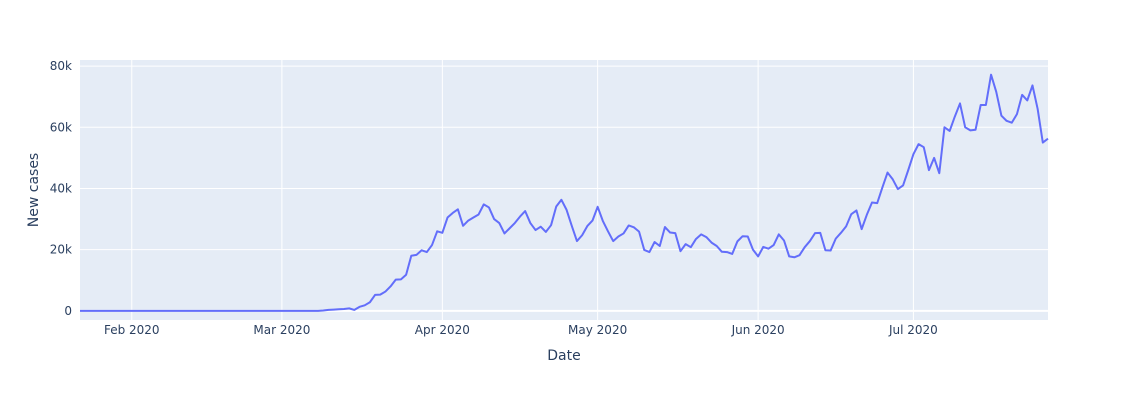  I want to click on x-tick-label: May 2020, so click(597, 330).